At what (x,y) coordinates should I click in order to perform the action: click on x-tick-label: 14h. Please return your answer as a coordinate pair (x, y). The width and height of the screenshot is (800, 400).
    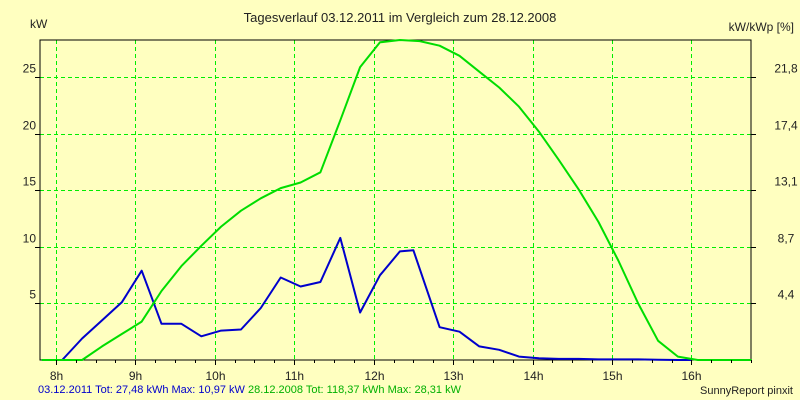
    Looking at the image, I should click on (533, 376).